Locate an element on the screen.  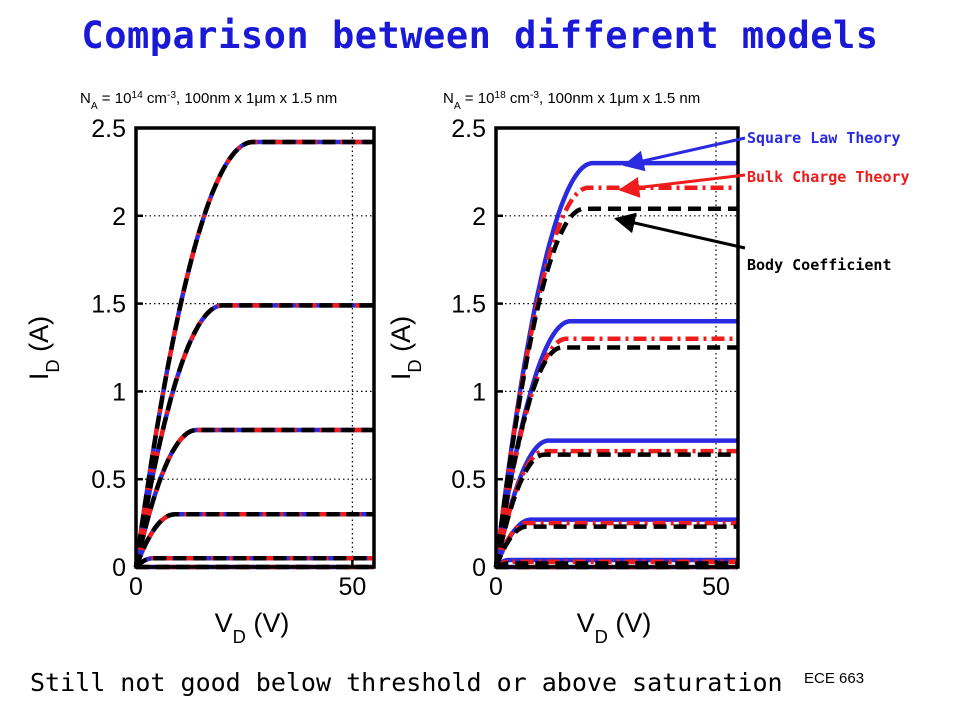
chart-title: NA = 1014 cm-3, 100nm x 1μm x 1.5 nm is located at coordinates (208, 101).